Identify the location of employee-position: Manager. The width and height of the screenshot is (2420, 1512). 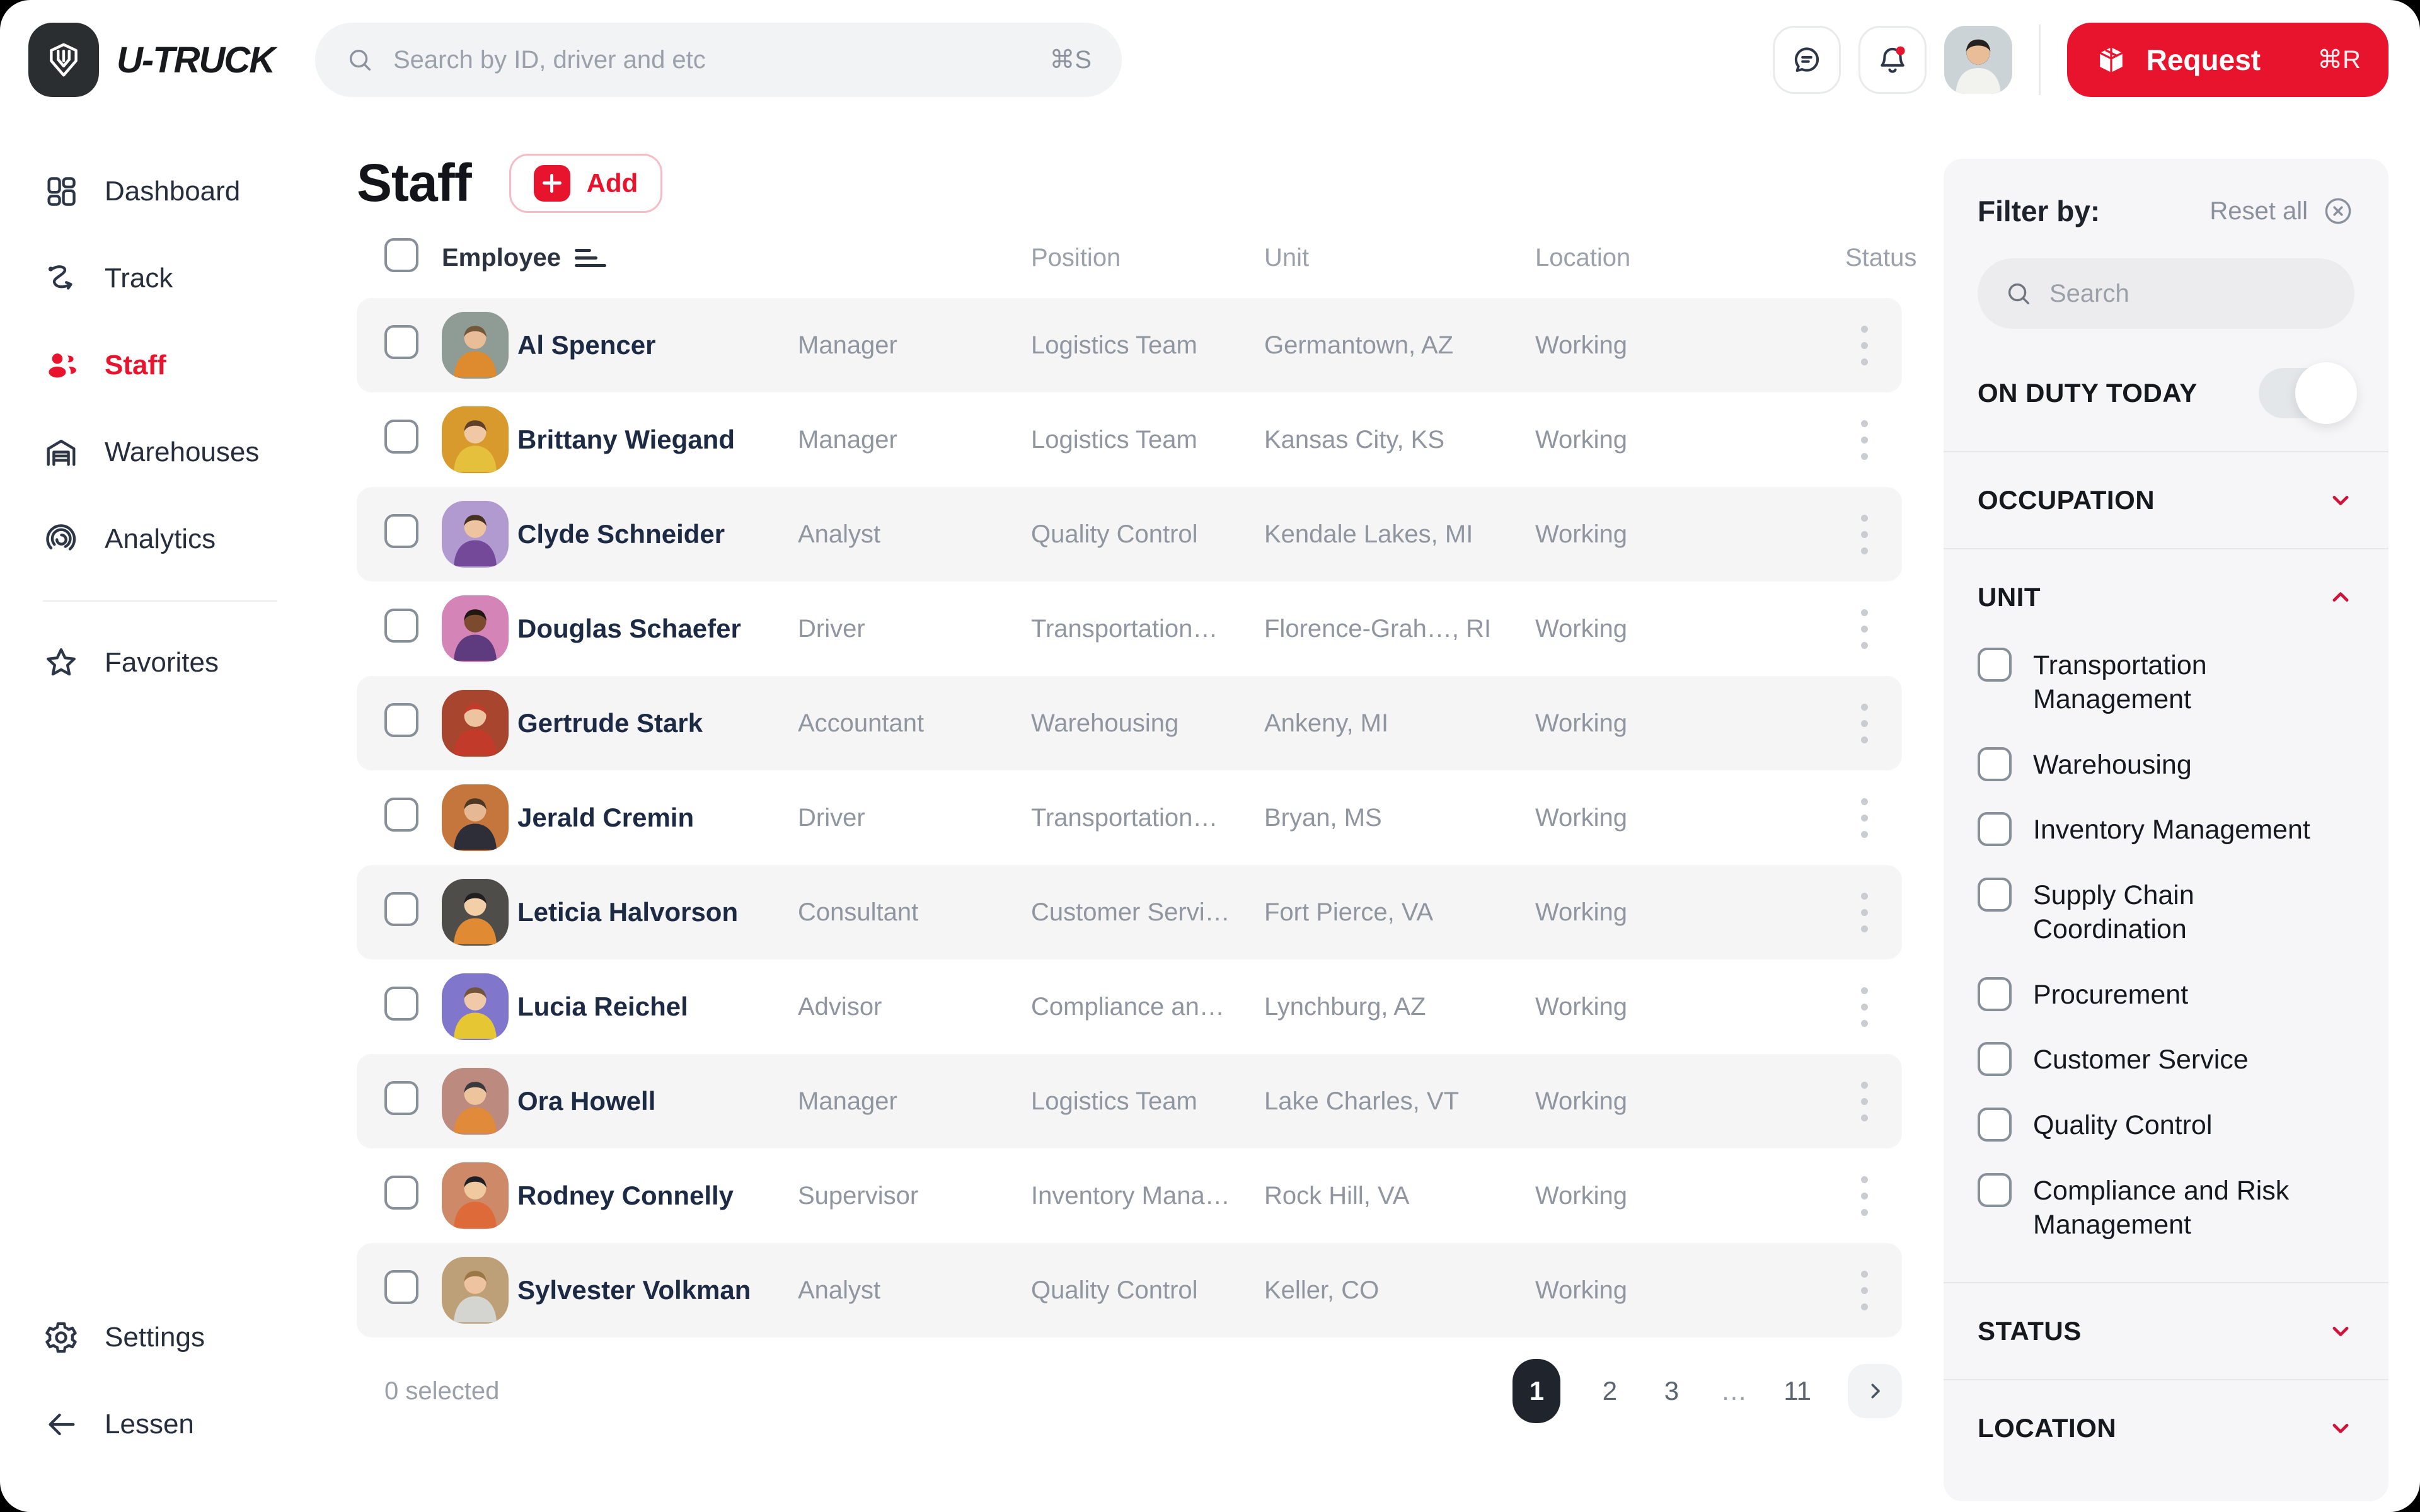
(848, 1101).